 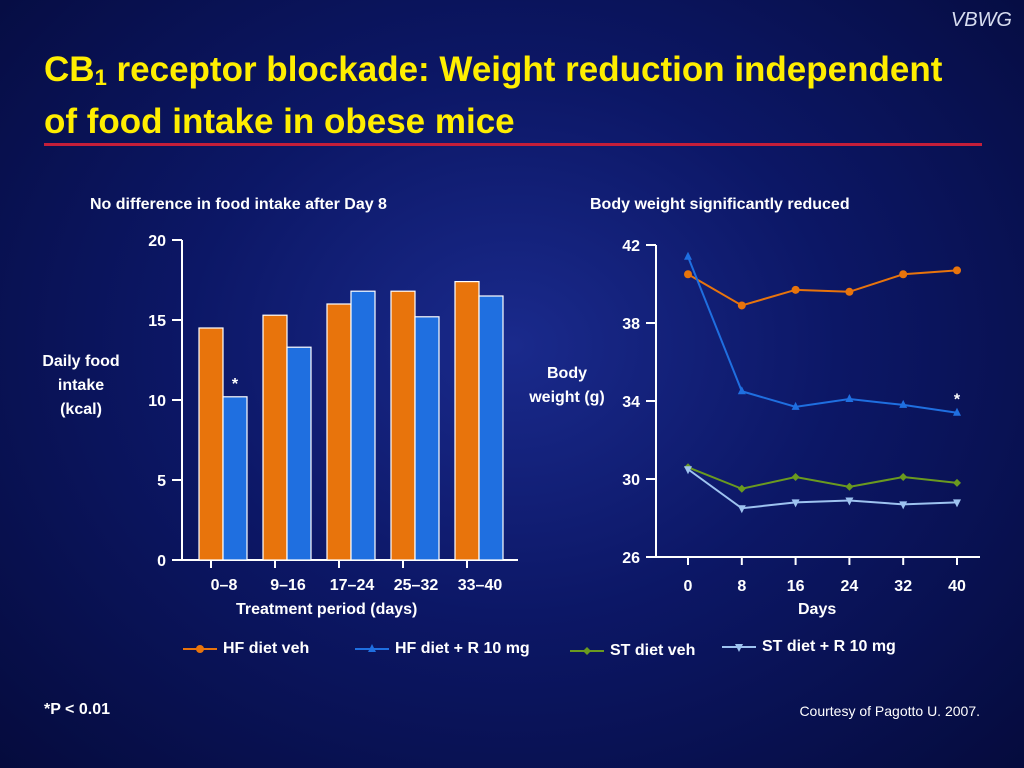 What do you see at coordinates (741, 586) in the screenshot?
I see `line-x-tick-label: 8` at bounding box center [741, 586].